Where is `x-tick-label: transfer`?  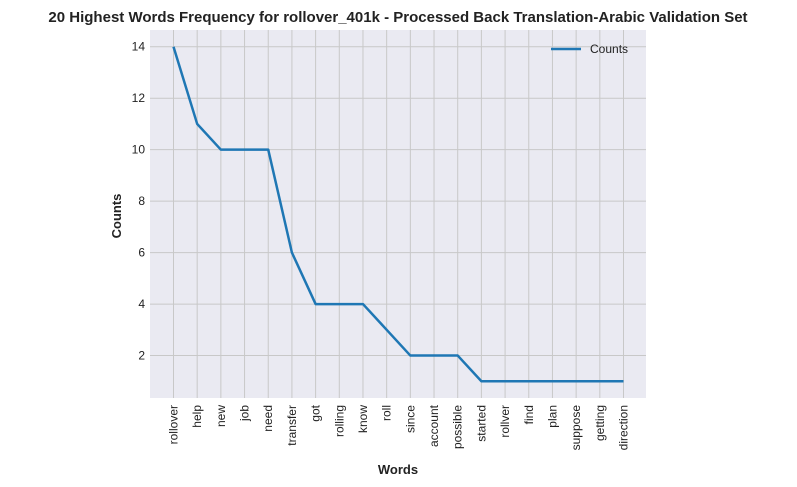
x-tick-label: transfer is located at coordinates (292, 425).